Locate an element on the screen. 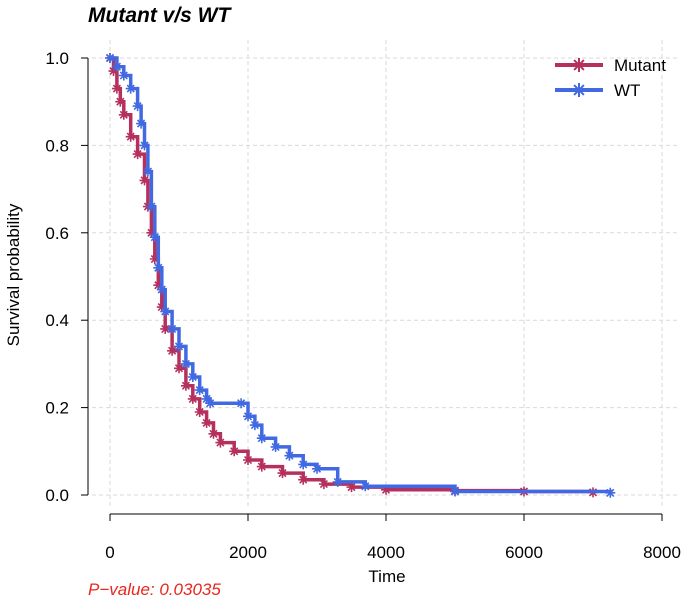  legend-marker-mutant is located at coordinates (579, 65).